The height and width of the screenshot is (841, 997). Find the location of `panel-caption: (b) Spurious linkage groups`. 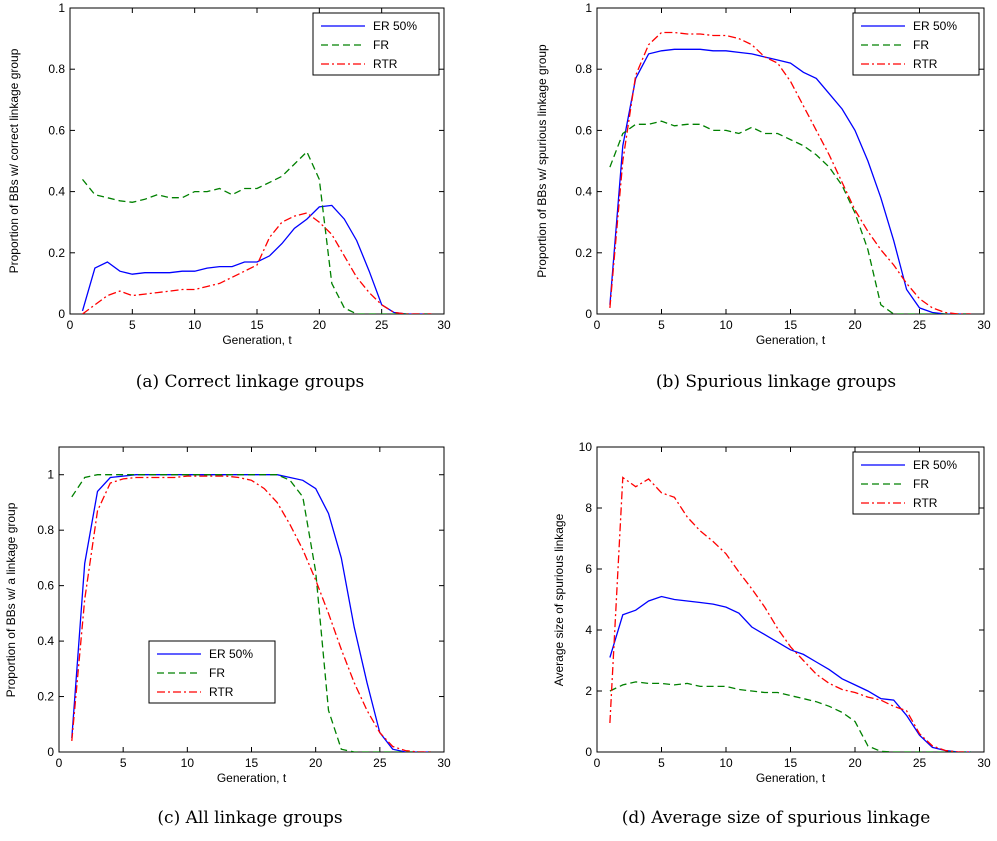

panel-caption: (b) Spurious linkage groups is located at coordinates (776, 382).